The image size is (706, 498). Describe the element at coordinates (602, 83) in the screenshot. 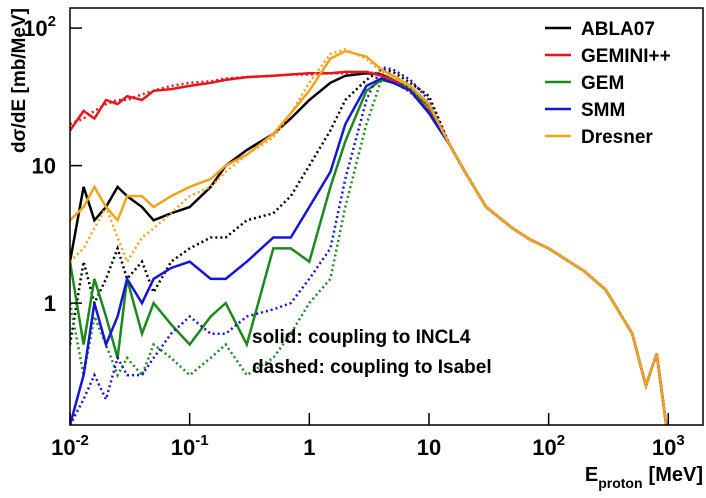

I see `legend-label: GEM` at that location.